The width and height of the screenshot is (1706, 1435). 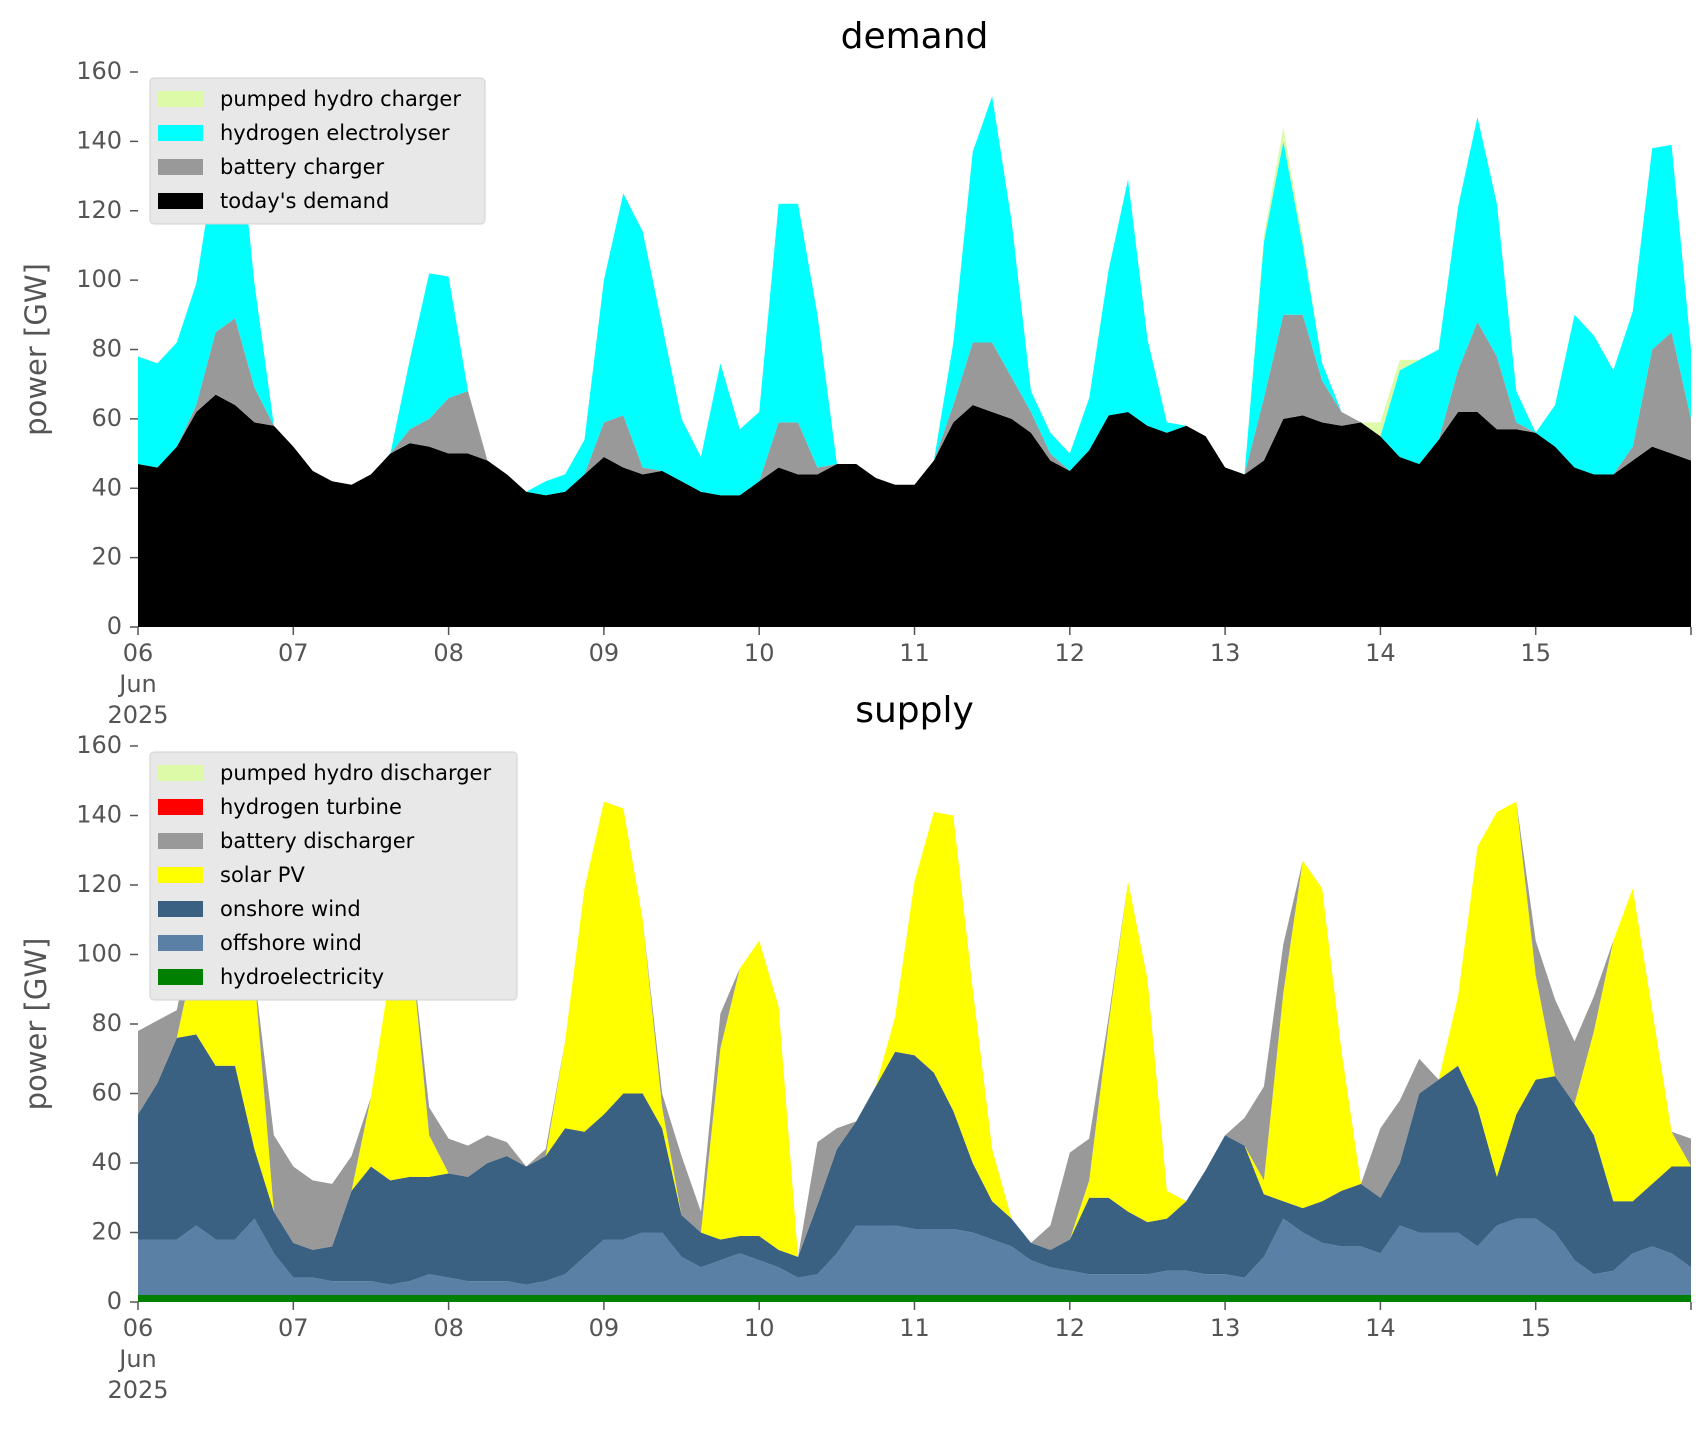 What do you see at coordinates (180, 943) in the screenshot?
I see `legend-swatch-offshore-wind` at bounding box center [180, 943].